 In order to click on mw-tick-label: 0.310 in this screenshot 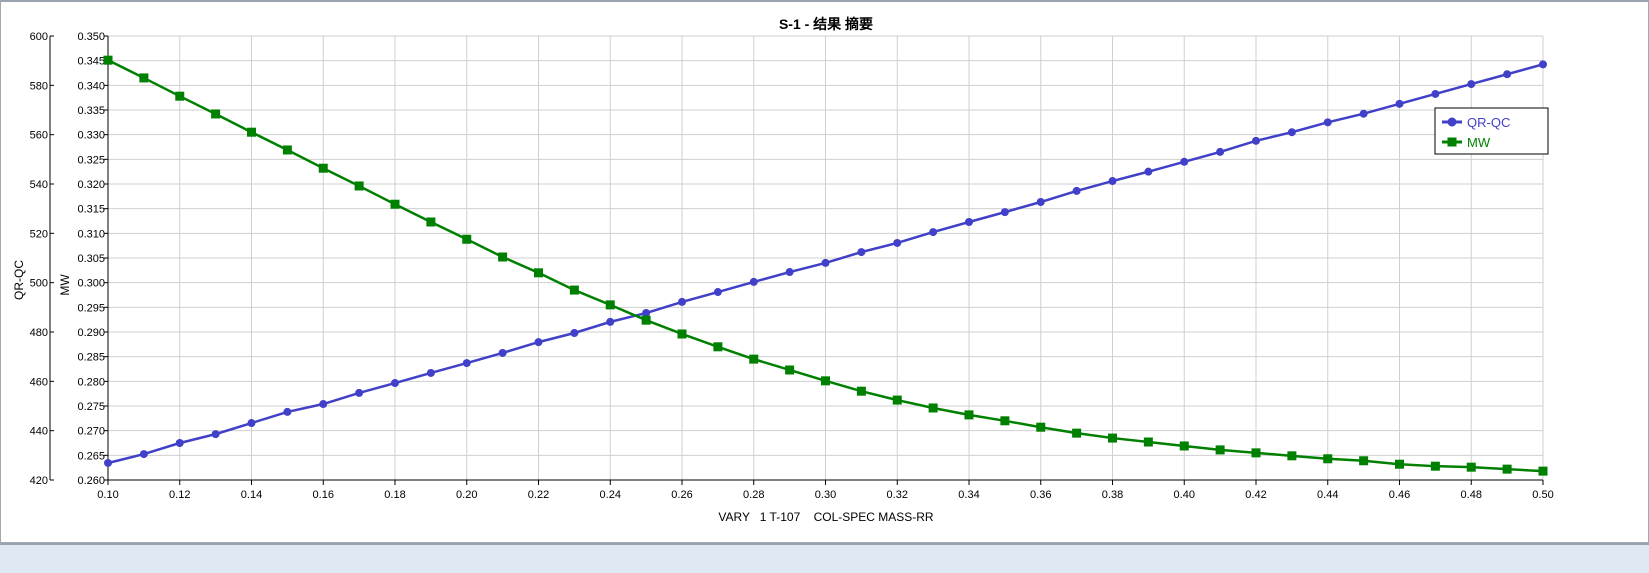, I will do `click(91, 234)`.